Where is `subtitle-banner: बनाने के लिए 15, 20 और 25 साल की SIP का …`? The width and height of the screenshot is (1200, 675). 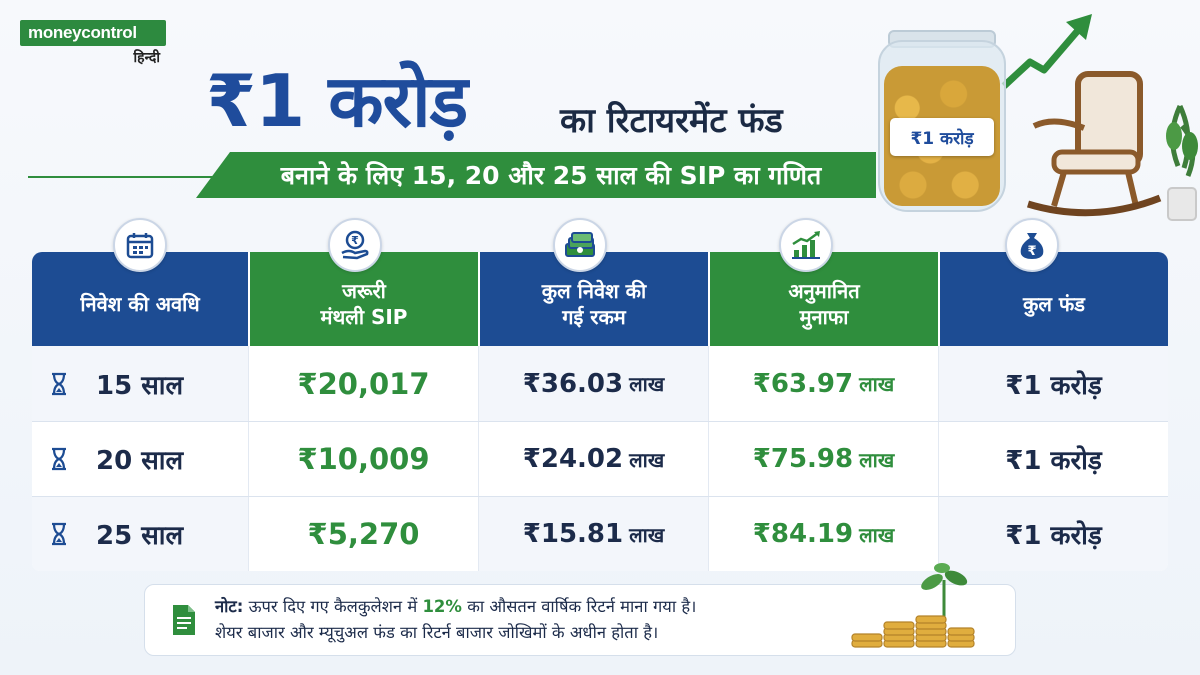
subtitle-banner: बनाने के लिए 15, 20 और 25 साल की SIP का … is located at coordinates (536, 175).